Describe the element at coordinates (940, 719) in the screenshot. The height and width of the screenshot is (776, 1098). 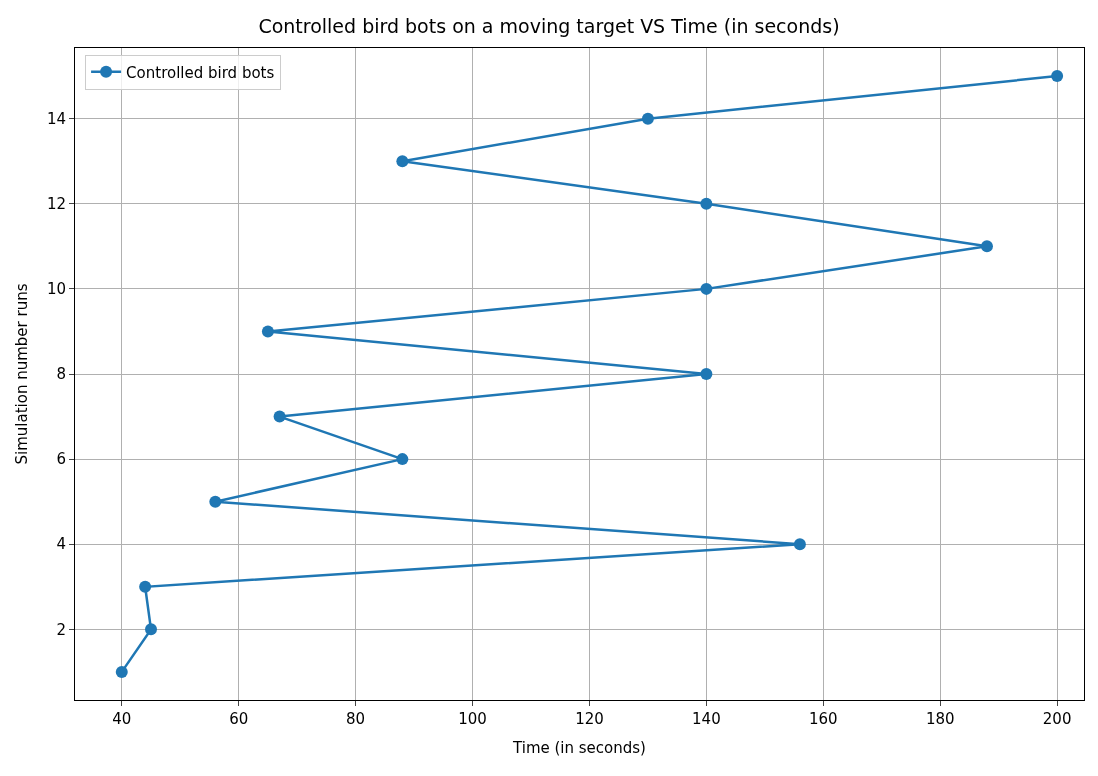
I see `x-tick-label: 180` at that location.